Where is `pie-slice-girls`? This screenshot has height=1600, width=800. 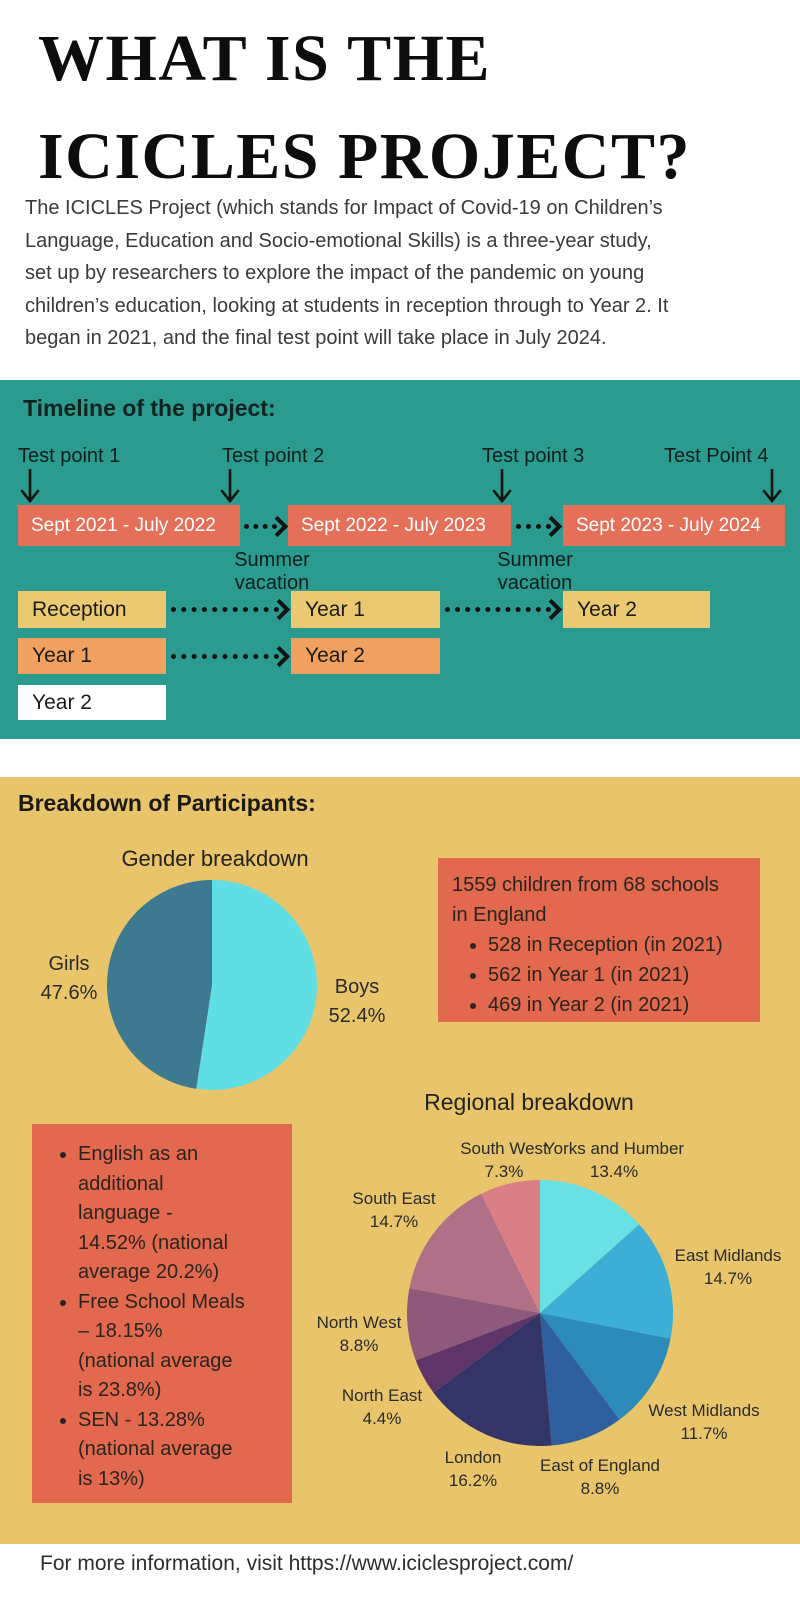
pie-slice-girls is located at coordinates (159, 984).